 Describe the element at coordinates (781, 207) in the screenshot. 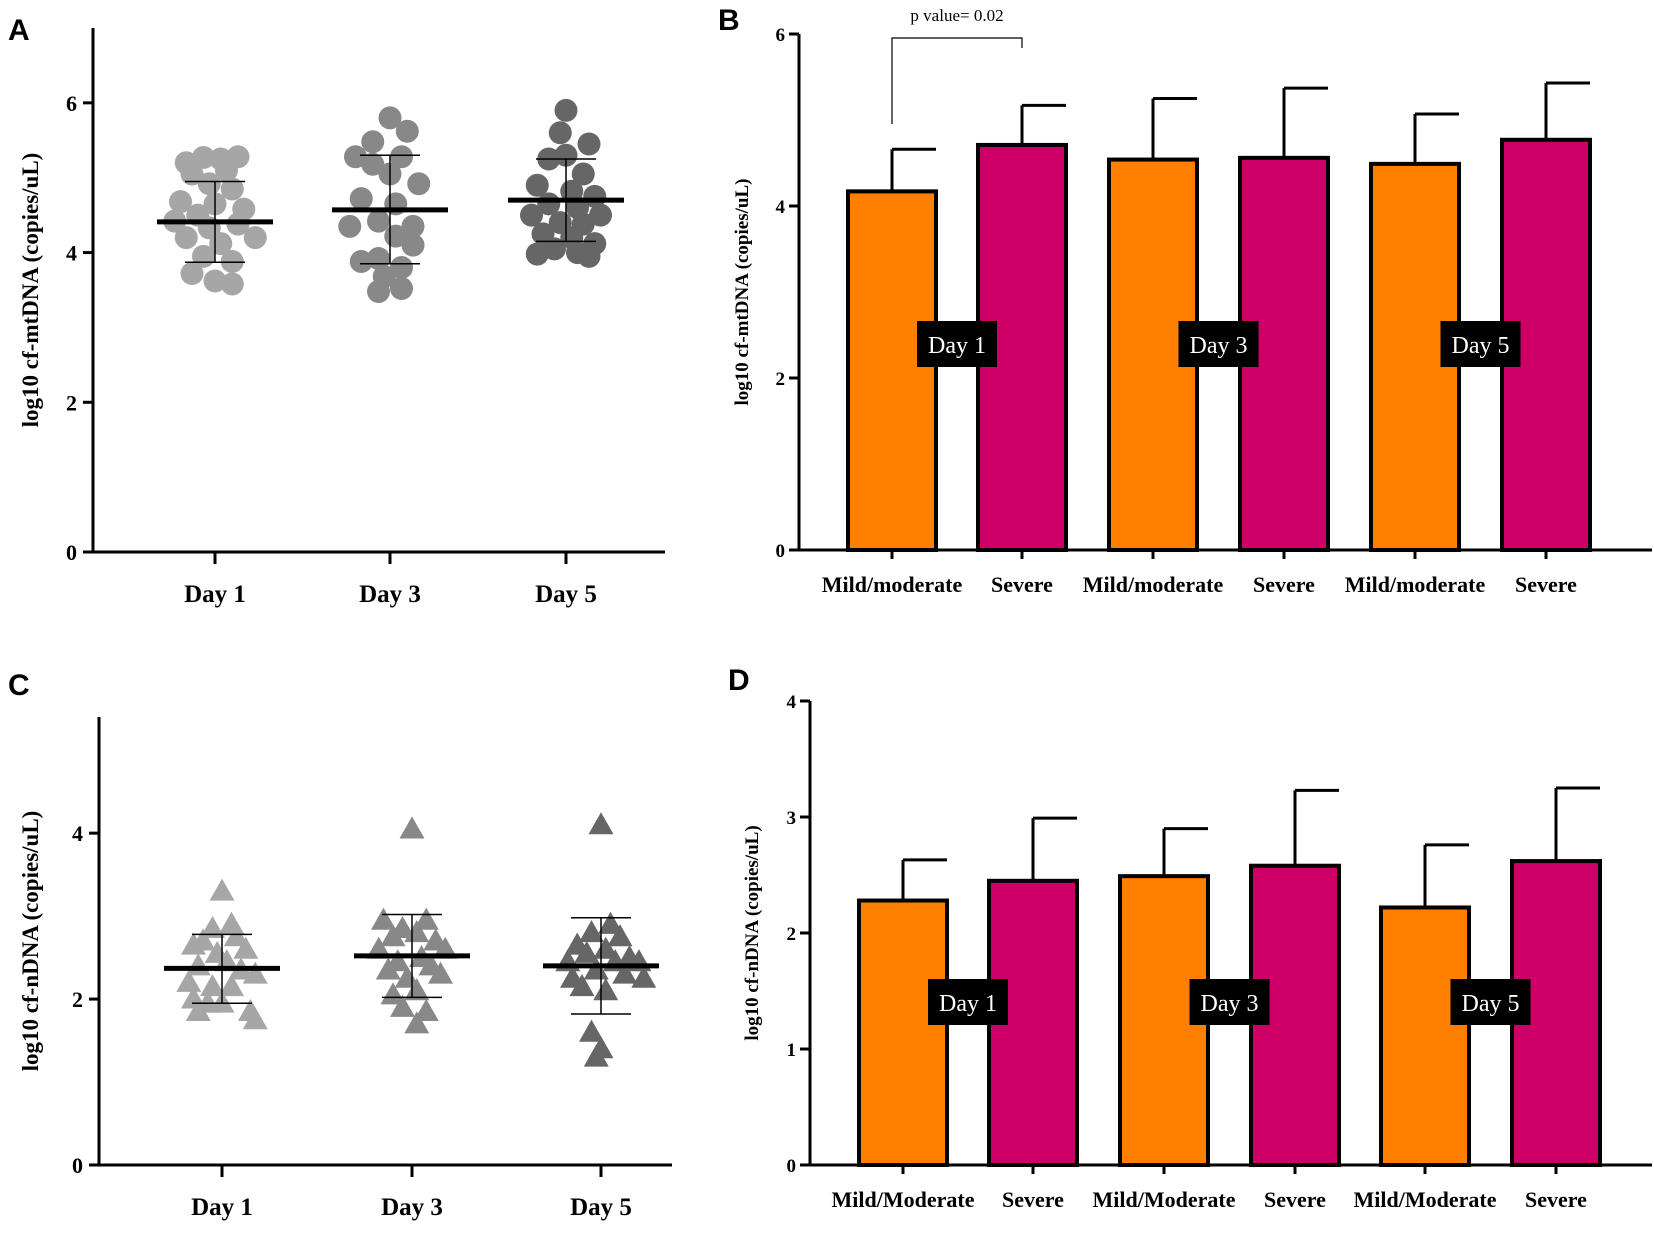

I see `panel-b-ytick-label: 4` at that location.